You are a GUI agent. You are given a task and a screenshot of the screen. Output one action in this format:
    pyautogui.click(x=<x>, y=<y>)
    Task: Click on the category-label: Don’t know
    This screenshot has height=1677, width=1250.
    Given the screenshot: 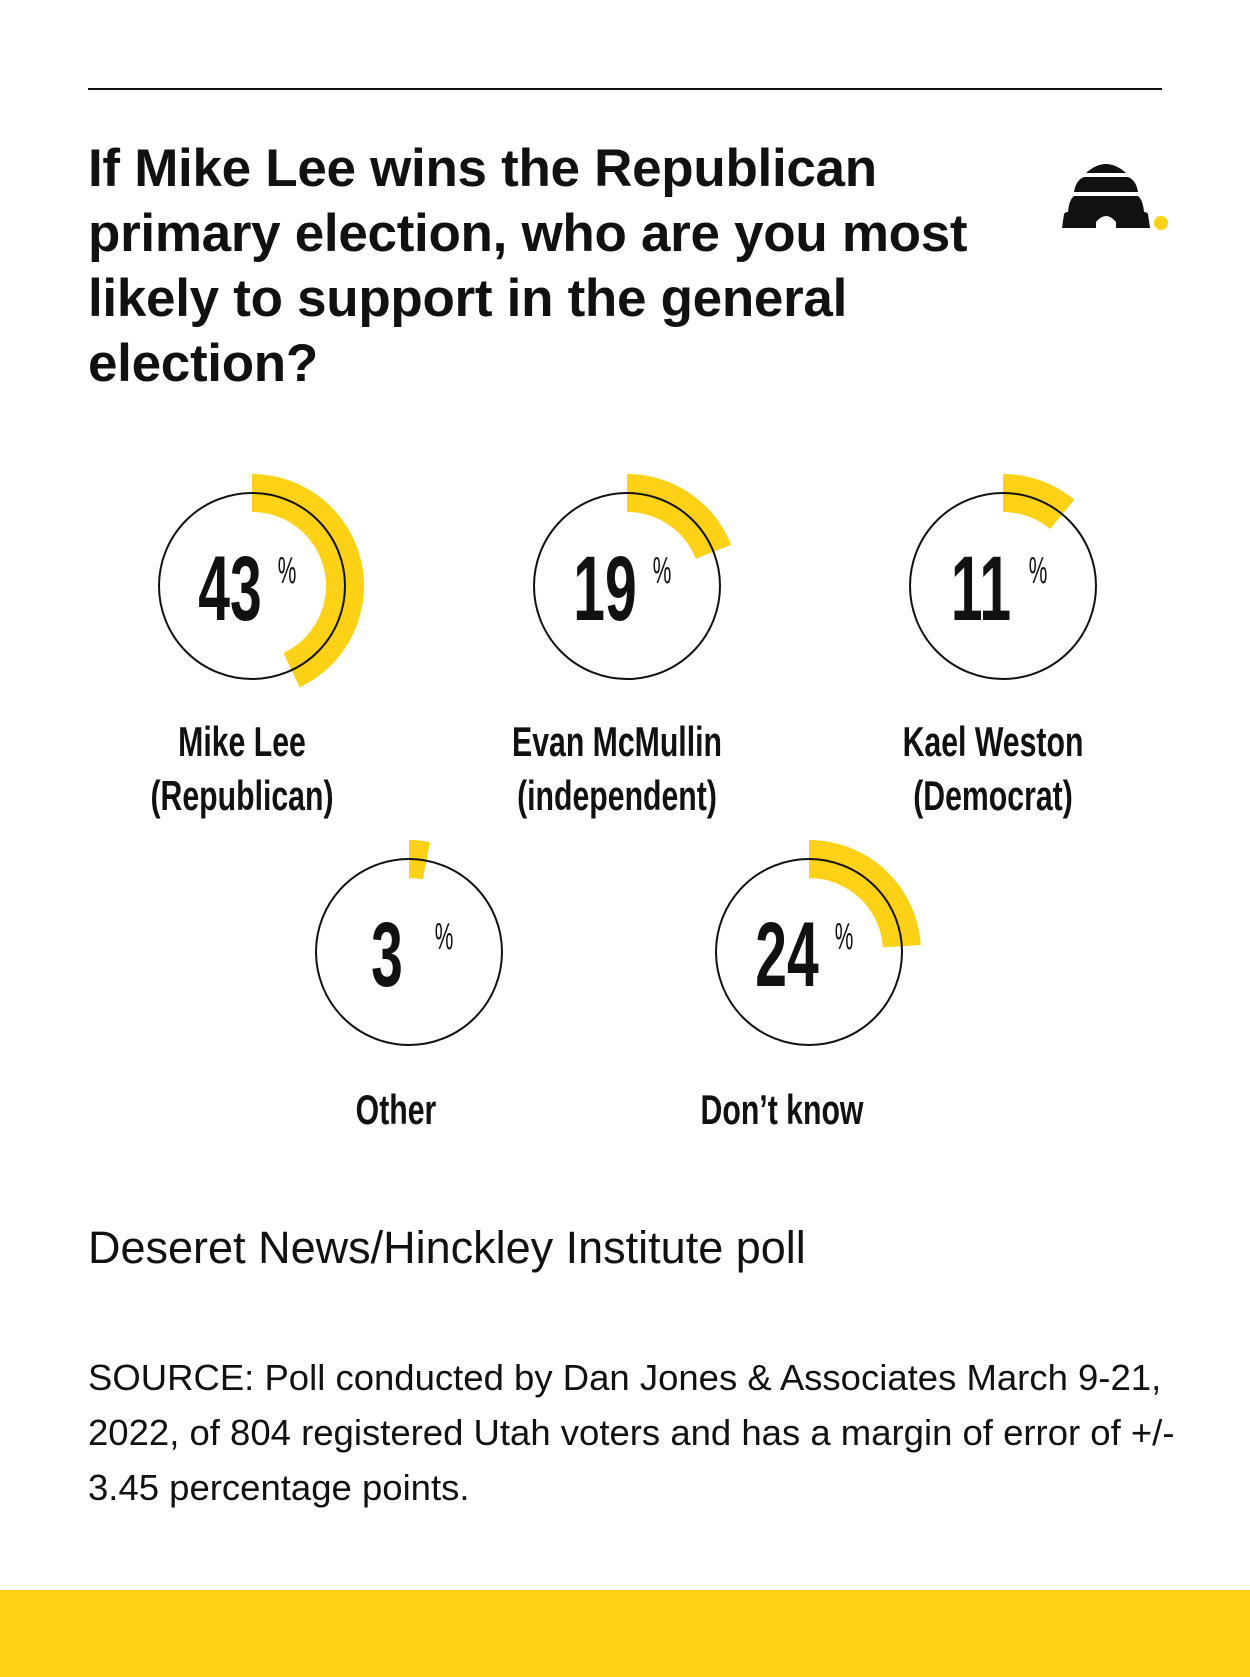 What is the action you would take?
    pyautogui.click(x=782, y=1109)
    